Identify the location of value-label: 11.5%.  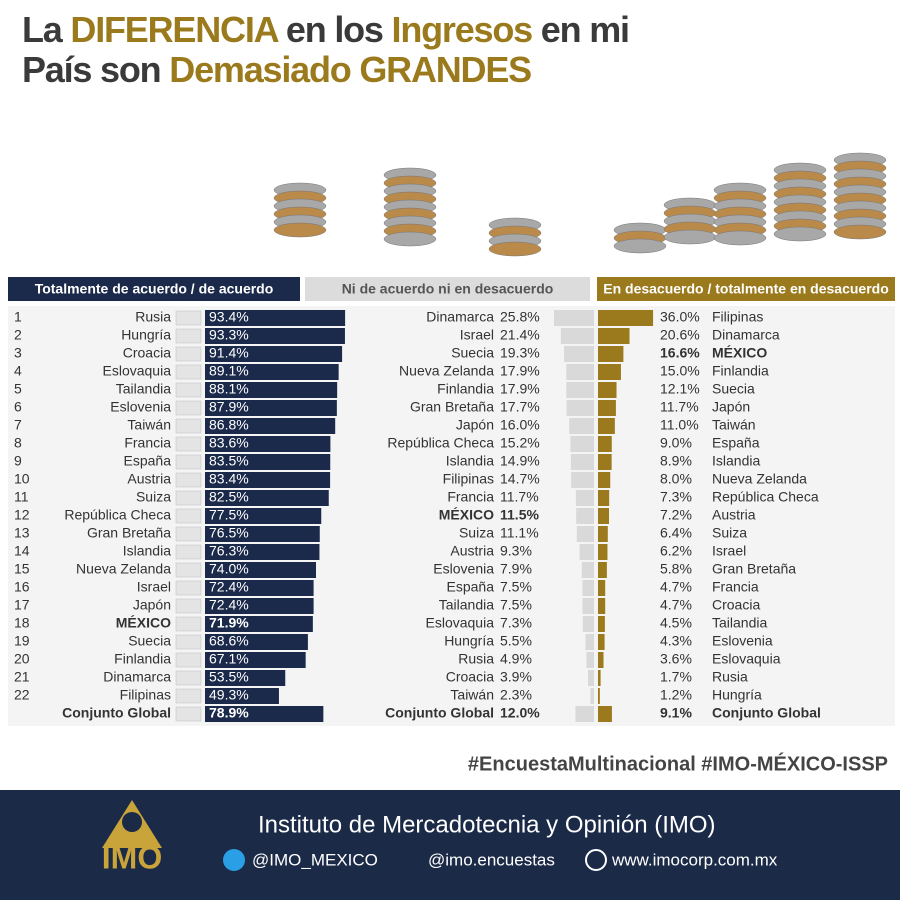
(519, 515).